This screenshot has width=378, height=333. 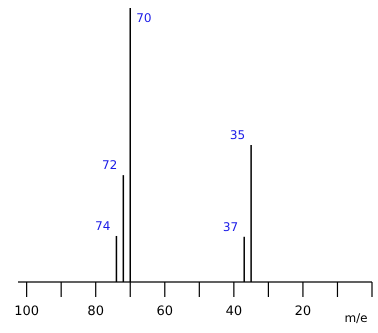 What do you see at coordinates (303, 311) in the screenshot?
I see `x-tick-label: 20` at bounding box center [303, 311].